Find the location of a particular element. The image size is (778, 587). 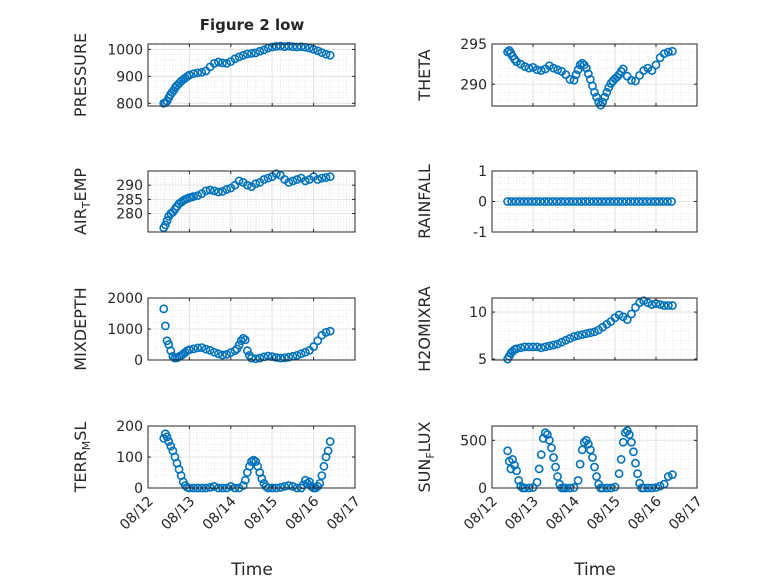

y-tick-label: 1000 is located at coordinates (125, 50).